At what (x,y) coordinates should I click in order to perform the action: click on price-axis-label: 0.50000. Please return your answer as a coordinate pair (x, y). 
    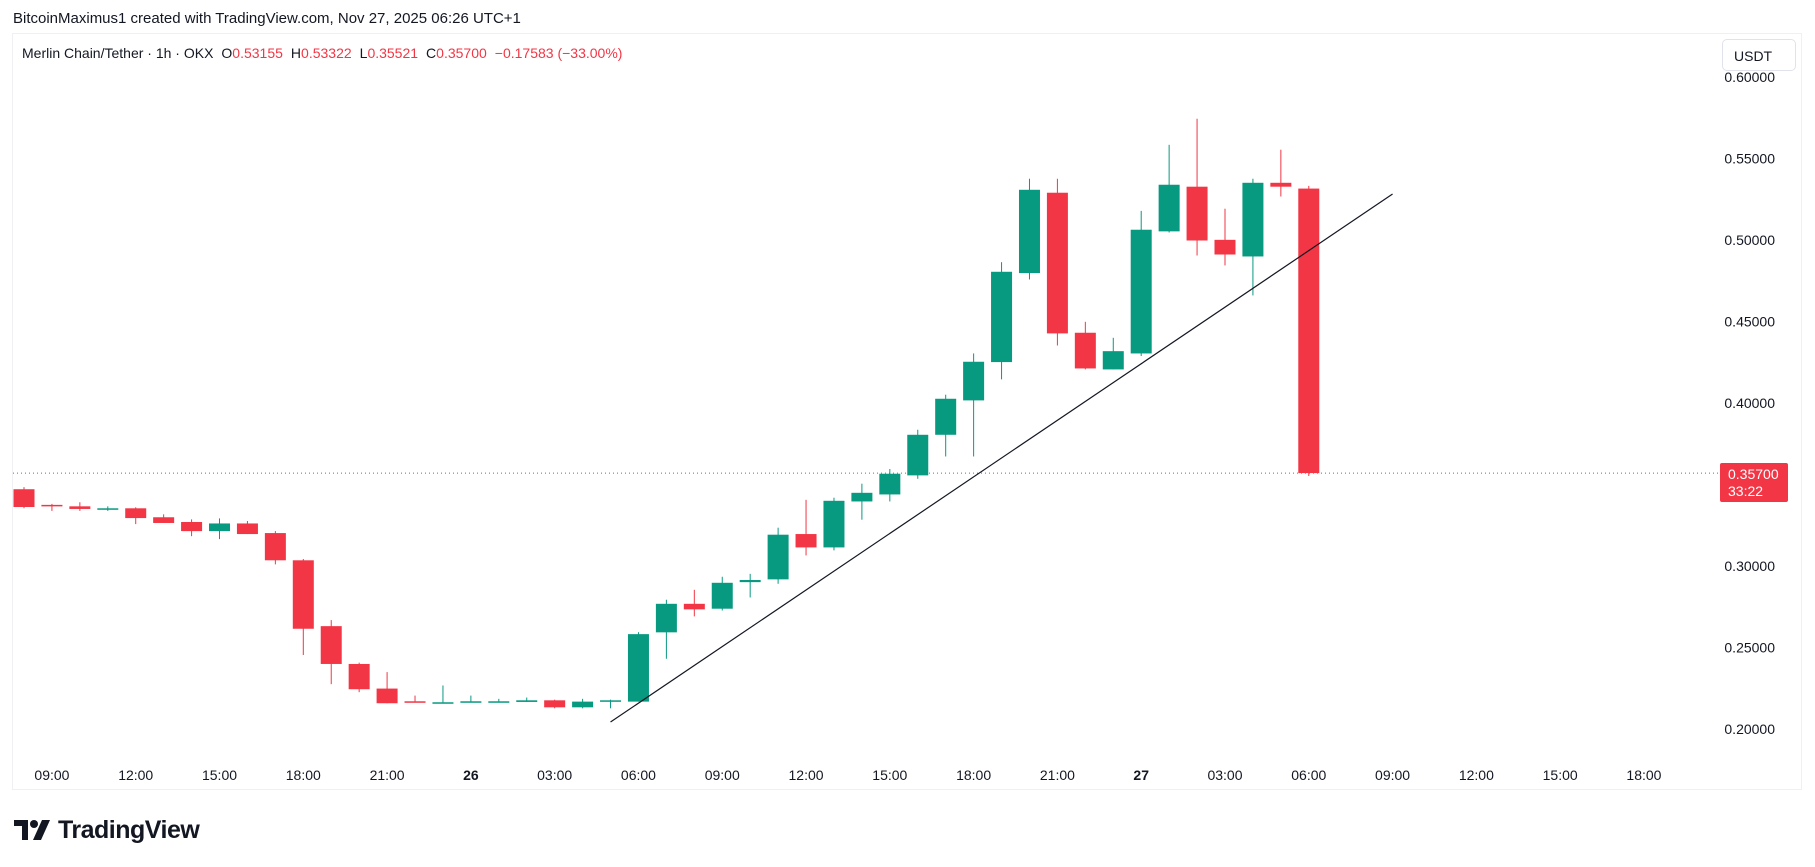
    Looking at the image, I should click on (1749, 240).